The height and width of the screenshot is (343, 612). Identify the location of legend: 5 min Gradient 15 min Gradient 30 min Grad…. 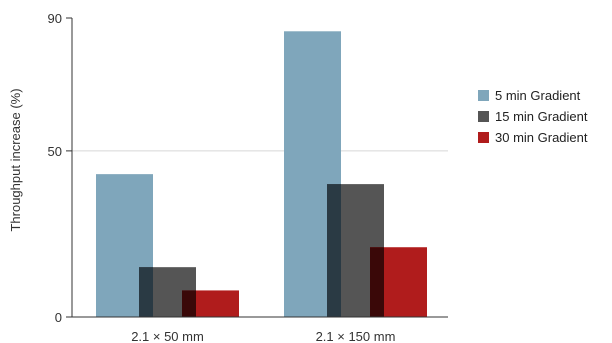
(533, 116).